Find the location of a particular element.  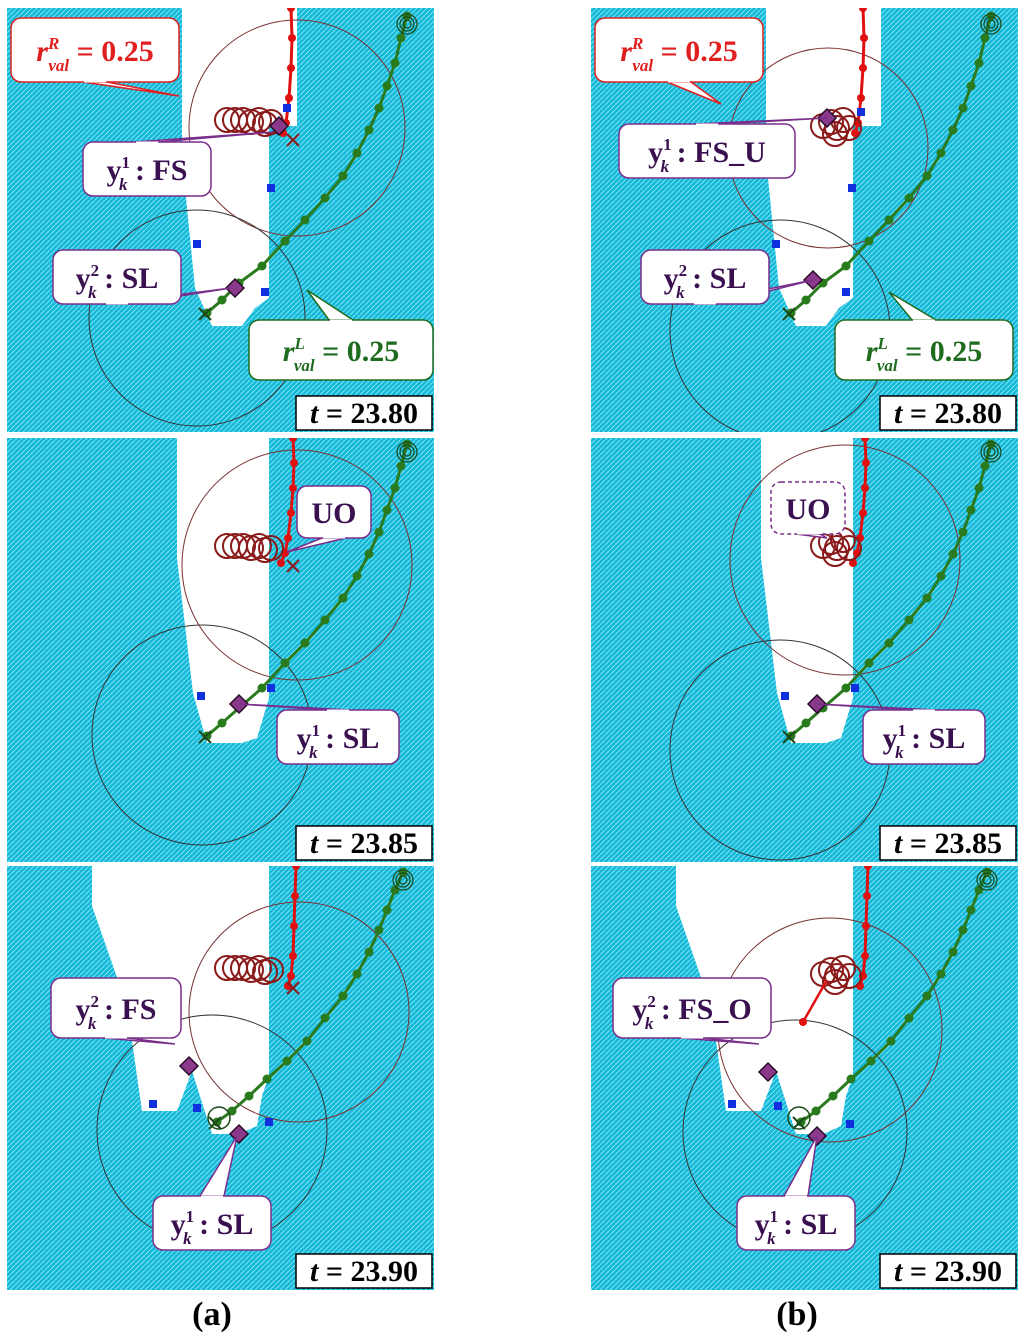

time-label-box is located at coordinates (948, 1271).